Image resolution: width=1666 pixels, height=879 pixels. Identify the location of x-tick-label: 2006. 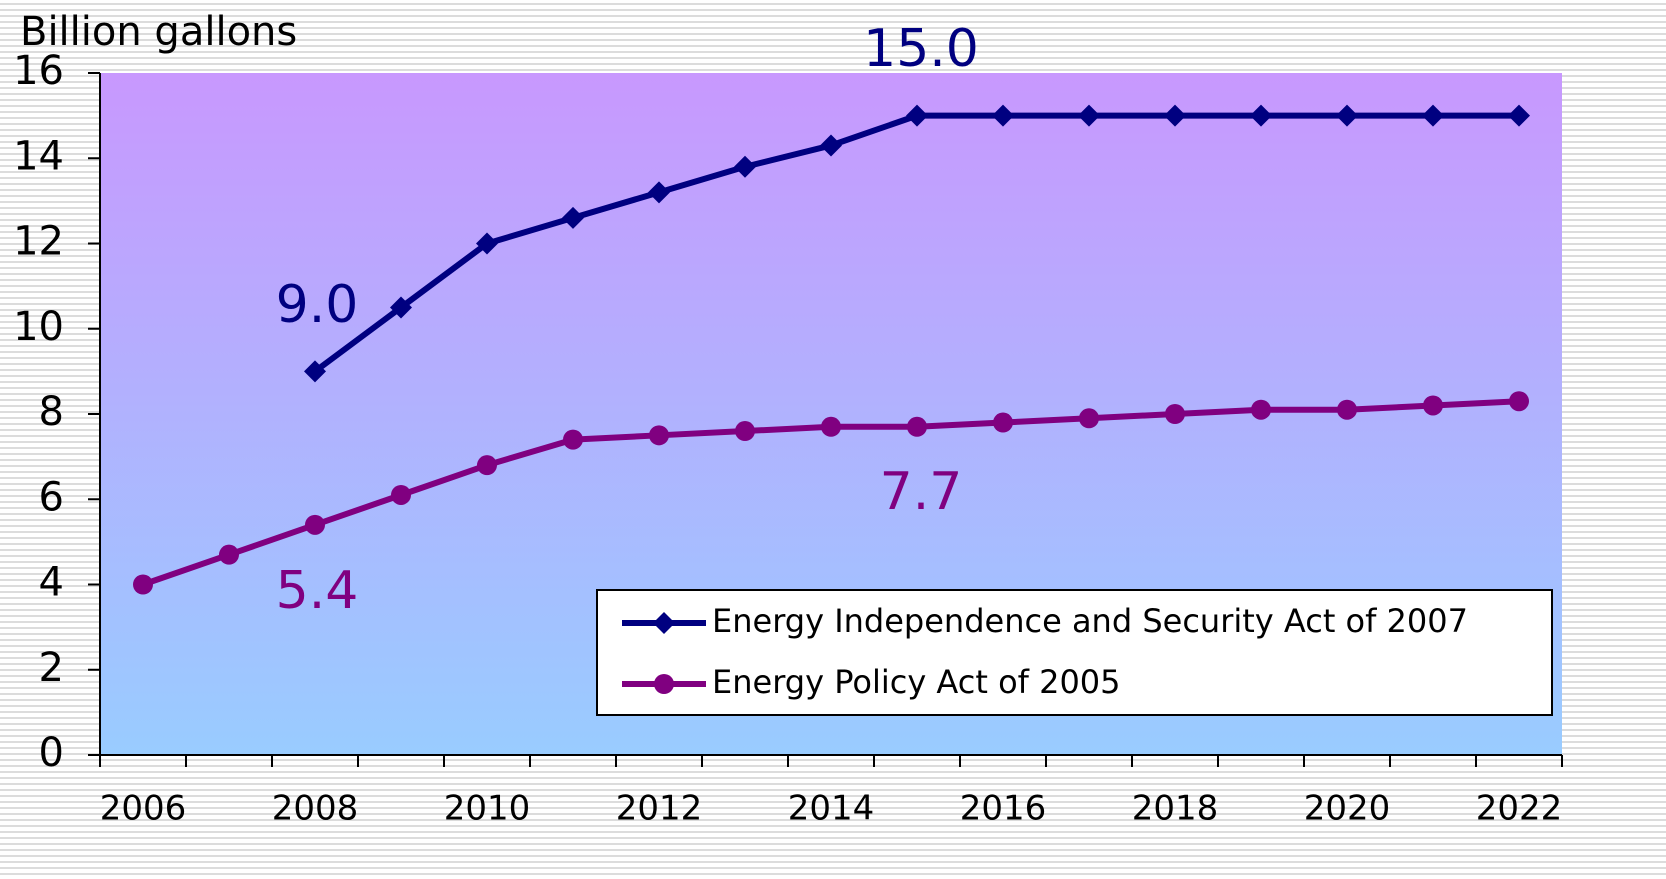
(143, 809).